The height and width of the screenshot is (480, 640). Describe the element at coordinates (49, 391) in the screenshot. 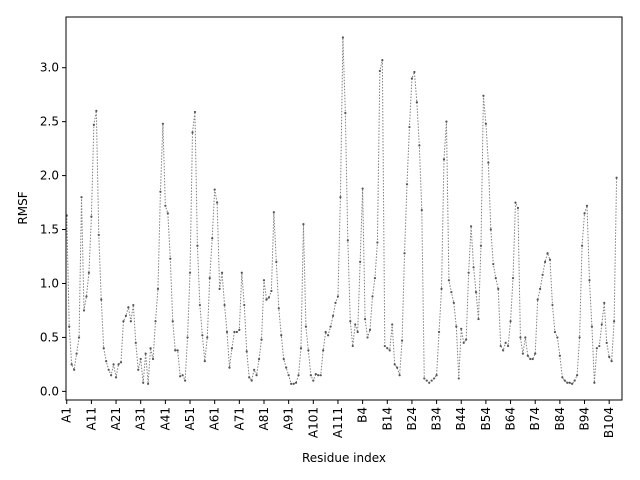

I see `y-tick-label: 0.0` at that location.